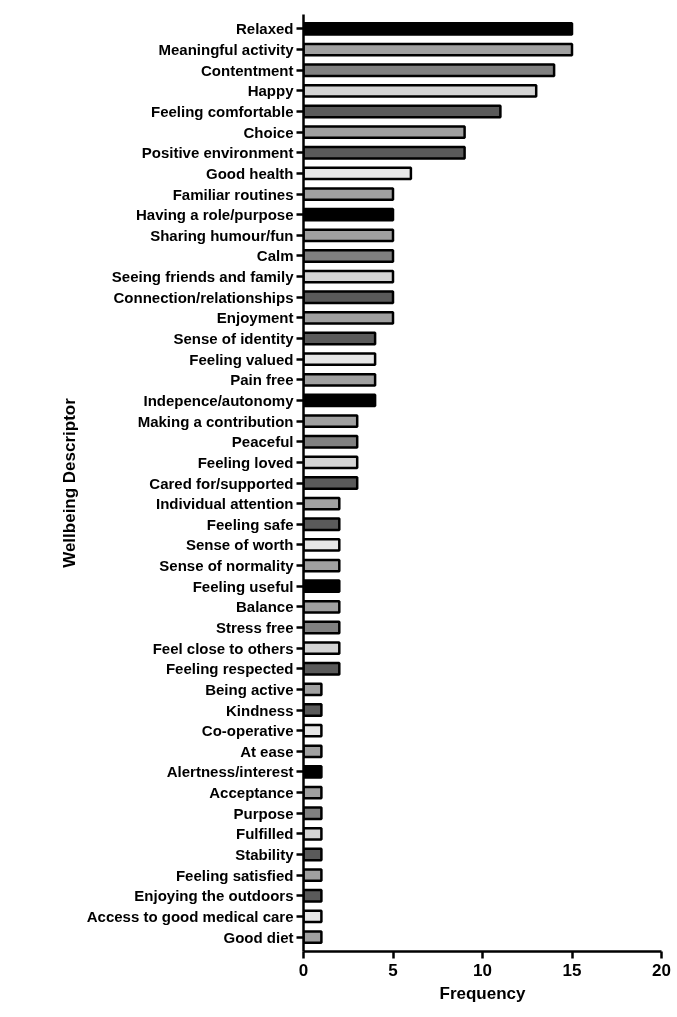 The image size is (677, 1017). Describe the element at coordinates (203, 277) in the screenshot. I see `y-tick-label: Seeing friends and family` at that location.